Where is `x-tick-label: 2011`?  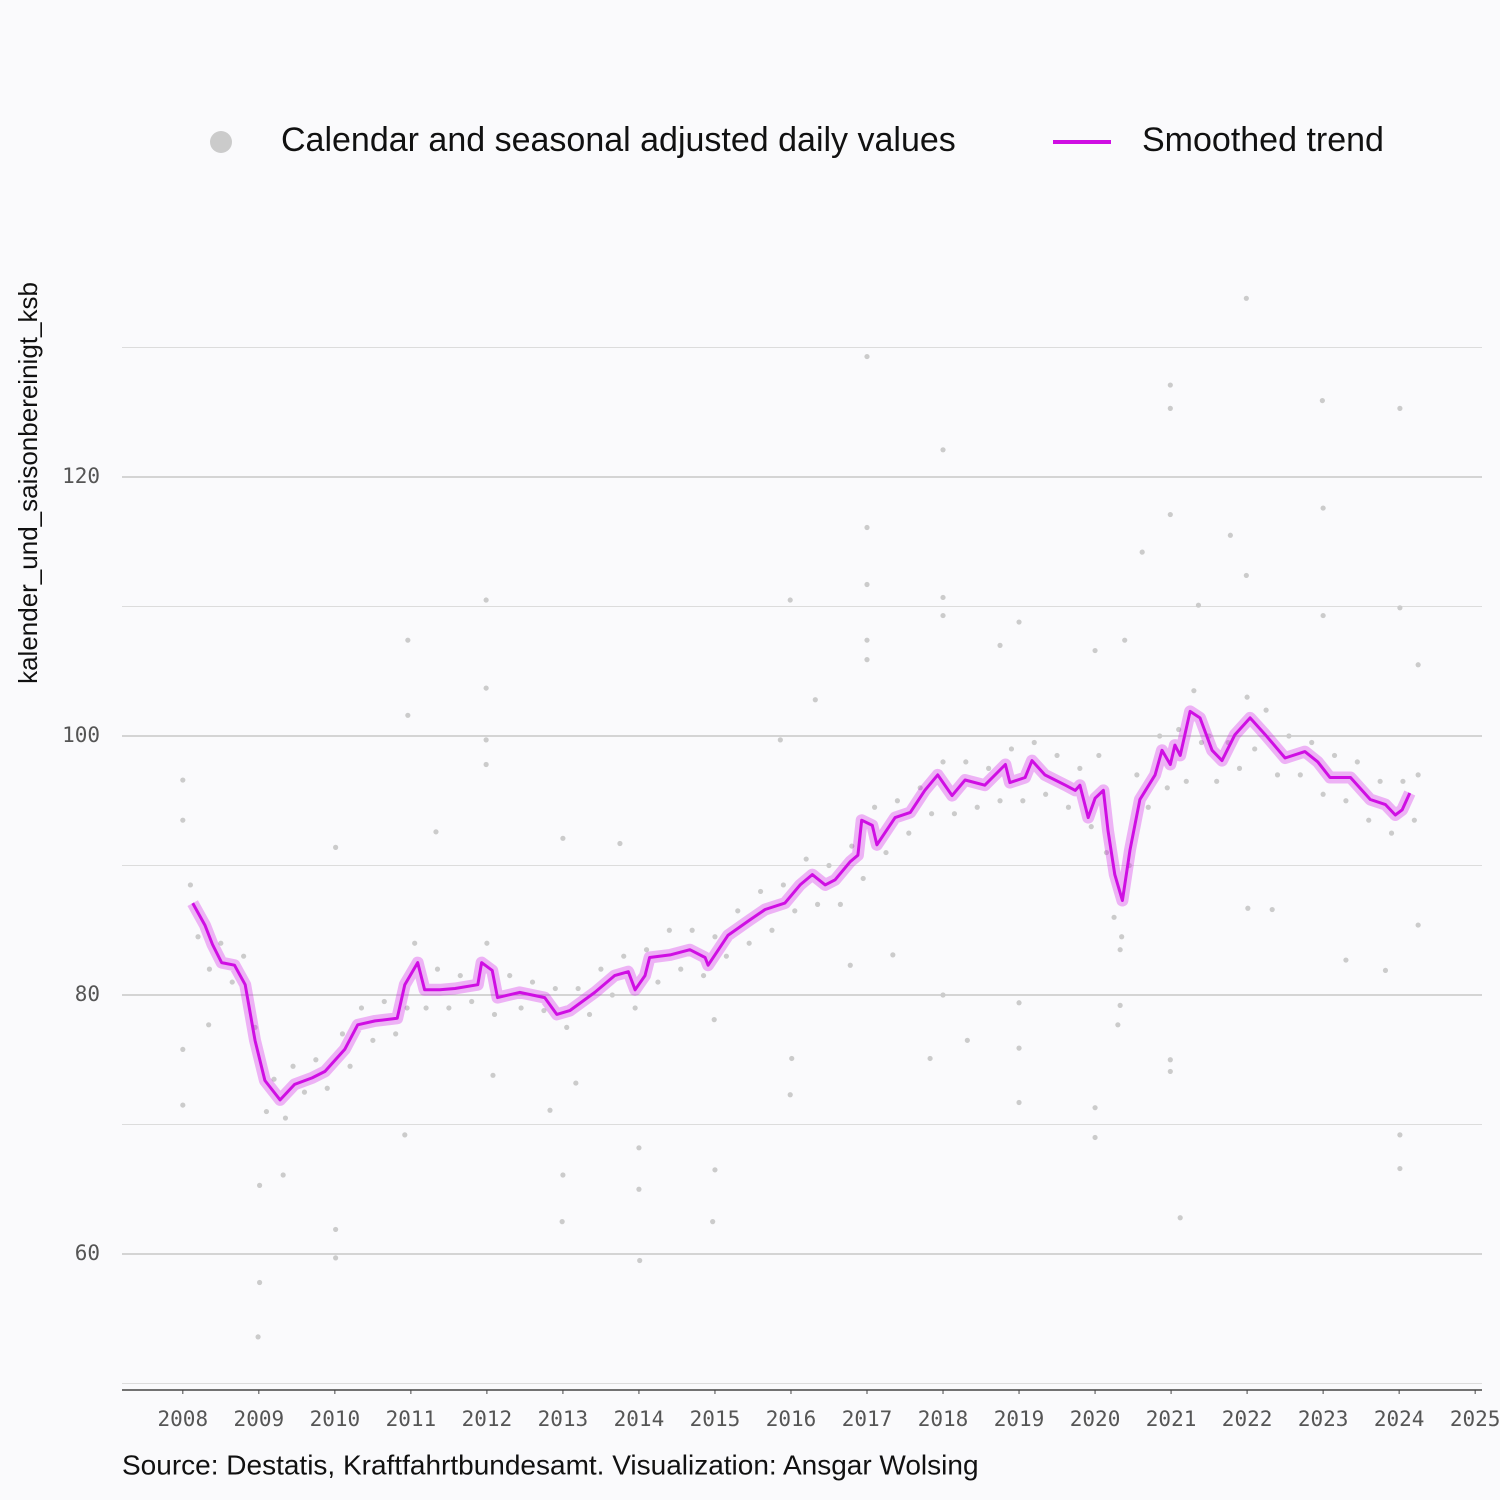 x-tick-label: 2011 is located at coordinates (411, 1419).